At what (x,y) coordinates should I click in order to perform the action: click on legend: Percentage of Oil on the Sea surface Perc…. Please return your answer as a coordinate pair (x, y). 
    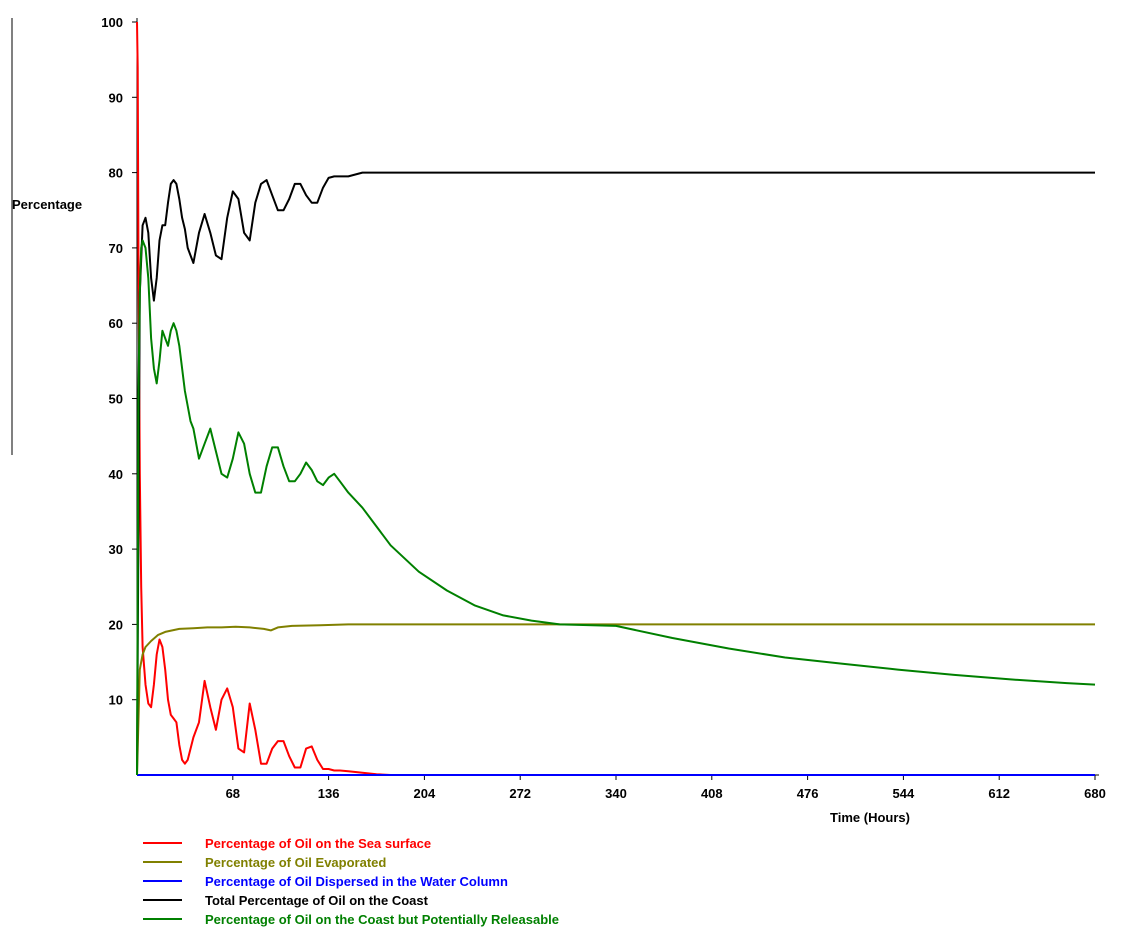
    Looking at the image, I should click on (351, 881).